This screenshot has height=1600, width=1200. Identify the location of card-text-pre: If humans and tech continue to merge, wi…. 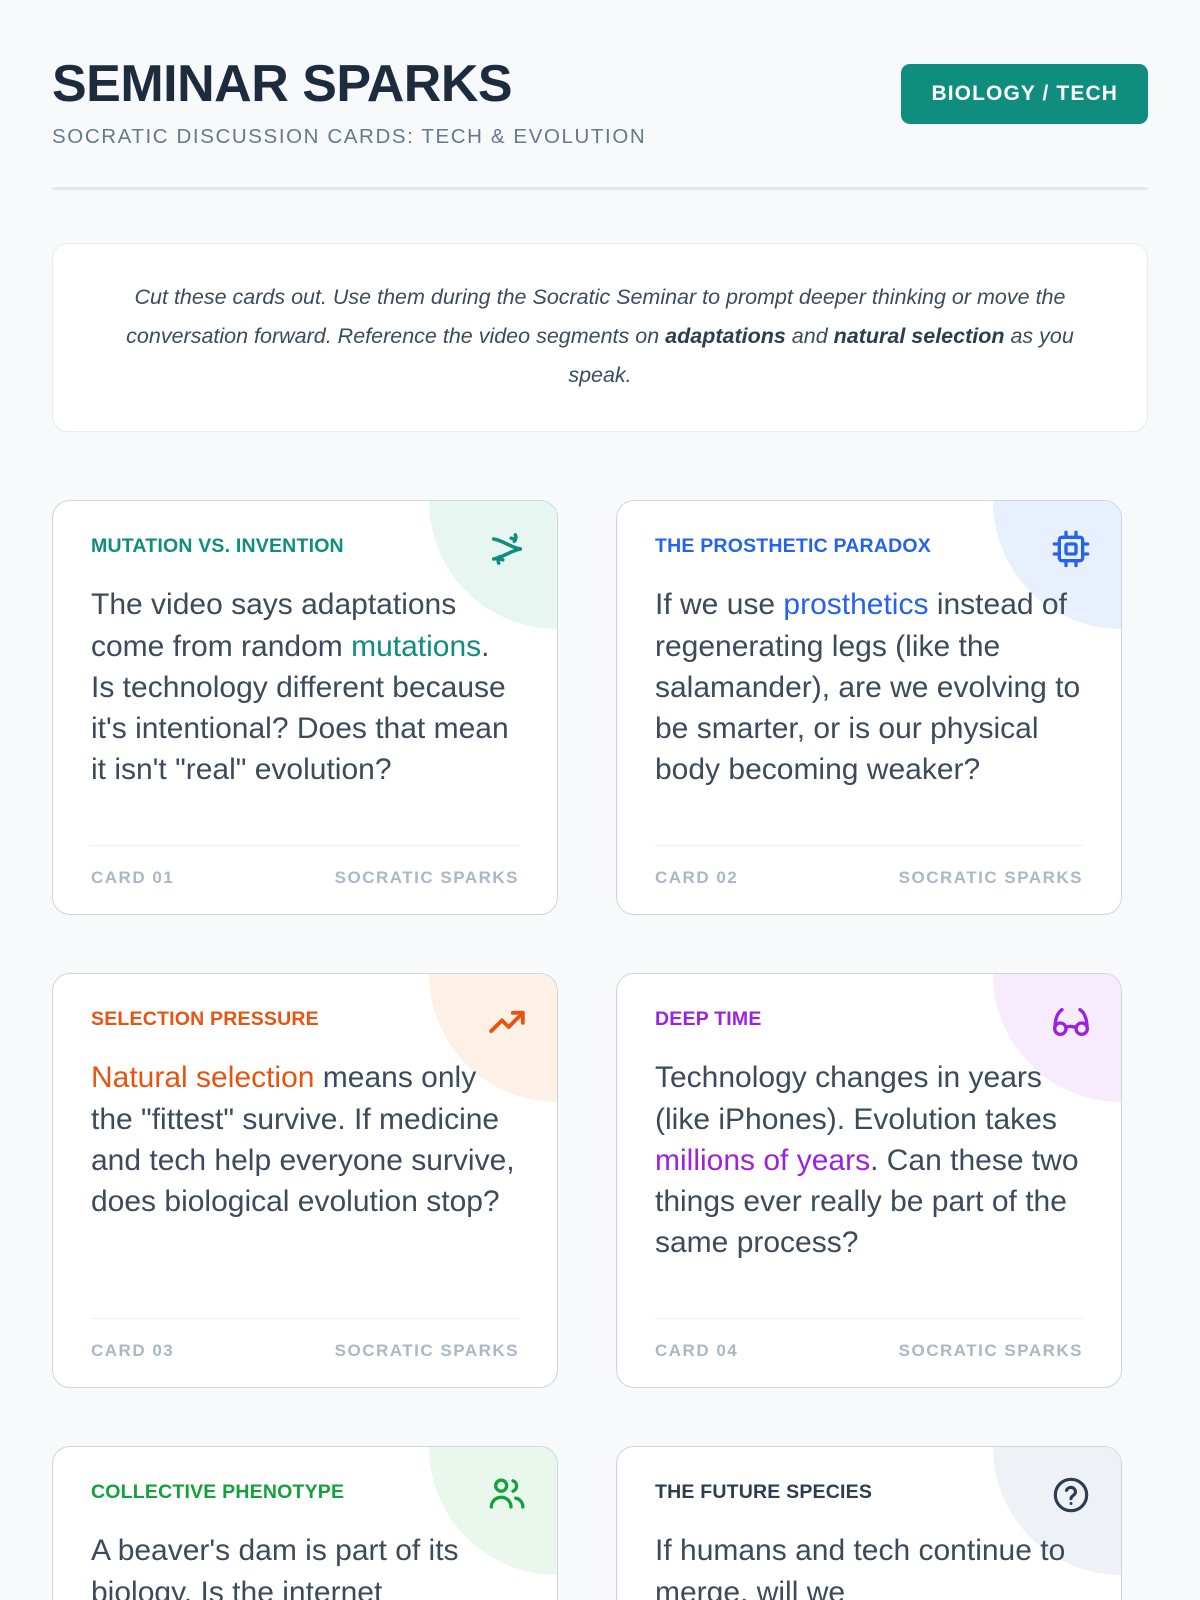
(860, 1567).